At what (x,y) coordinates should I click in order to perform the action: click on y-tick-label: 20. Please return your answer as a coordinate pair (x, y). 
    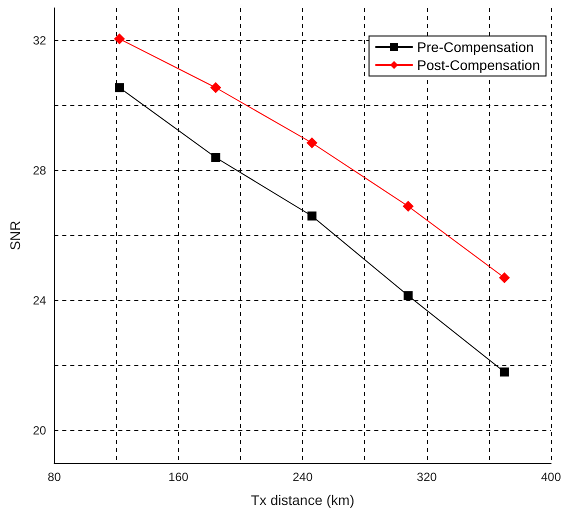
    Looking at the image, I should click on (39, 431).